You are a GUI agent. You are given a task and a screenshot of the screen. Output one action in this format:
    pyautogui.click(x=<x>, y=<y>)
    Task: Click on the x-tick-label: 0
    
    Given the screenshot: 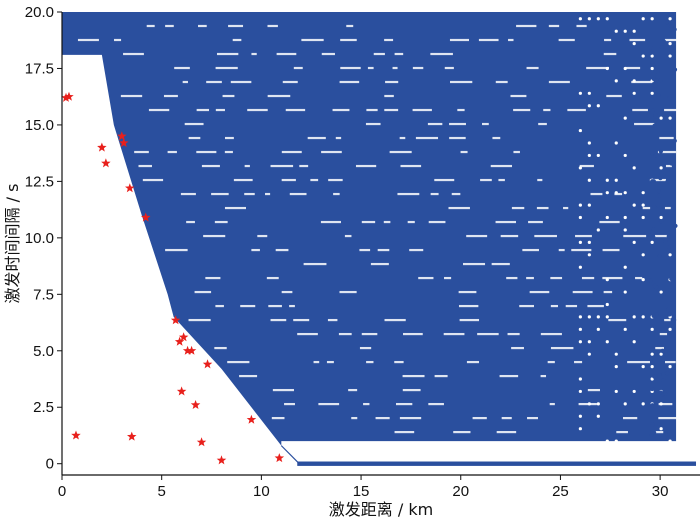 What is the action you would take?
    pyautogui.click(x=62, y=491)
    